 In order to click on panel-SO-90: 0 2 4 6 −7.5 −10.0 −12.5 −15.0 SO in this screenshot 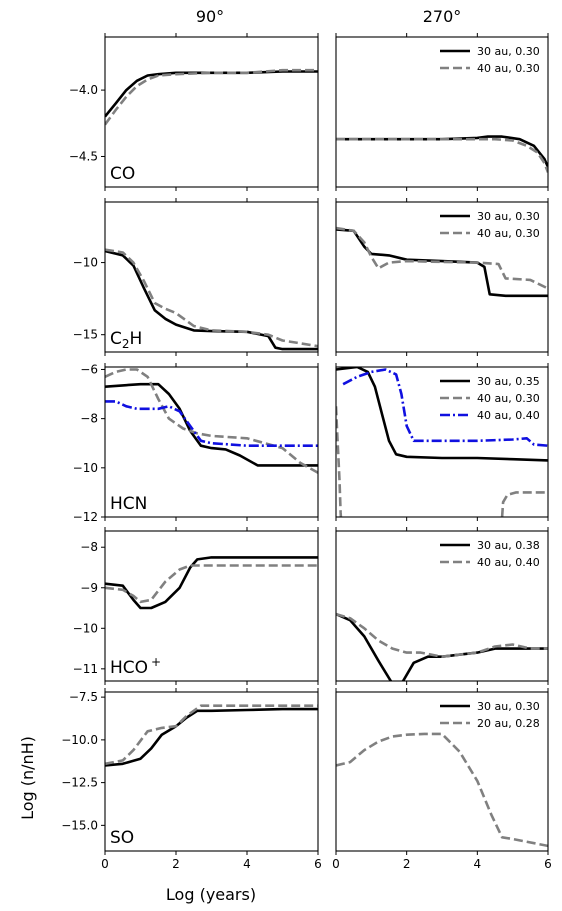, I will do `click(191, 779)`.